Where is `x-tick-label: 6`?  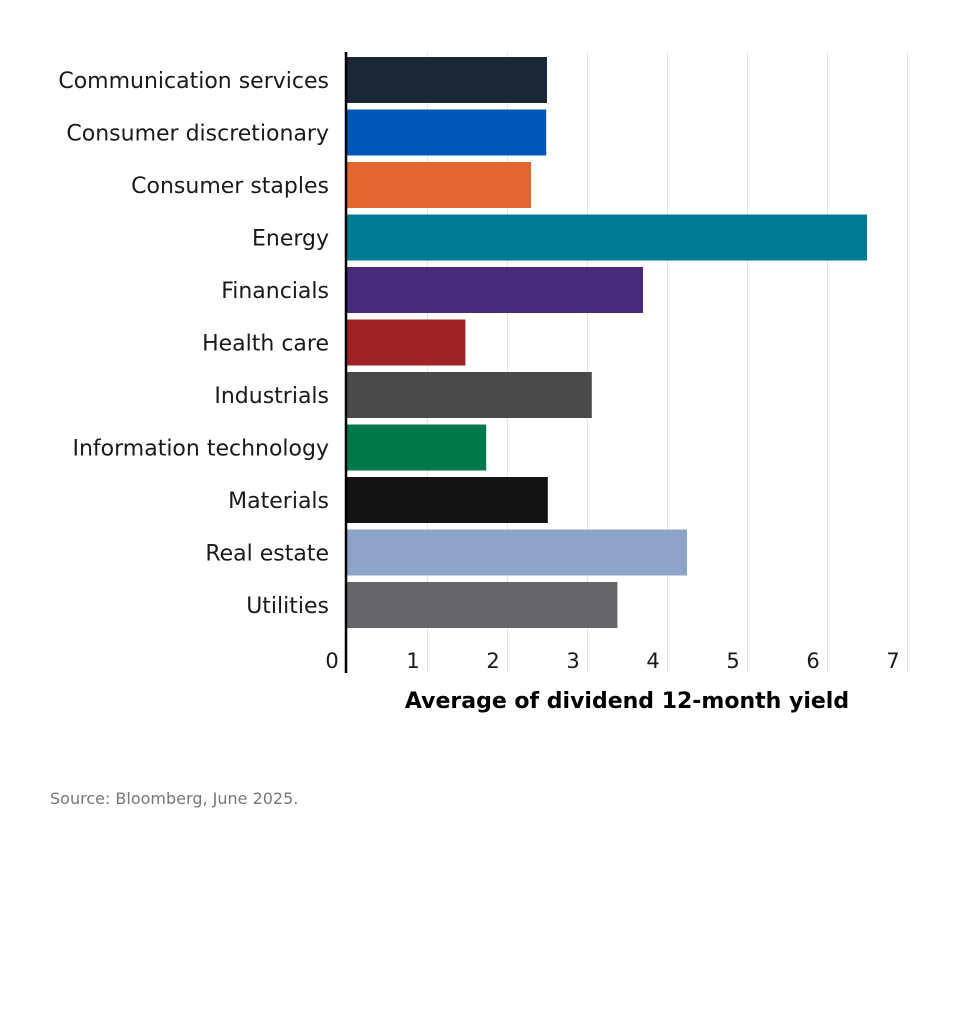
x-tick-label: 6 is located at coordinates (812, 661).